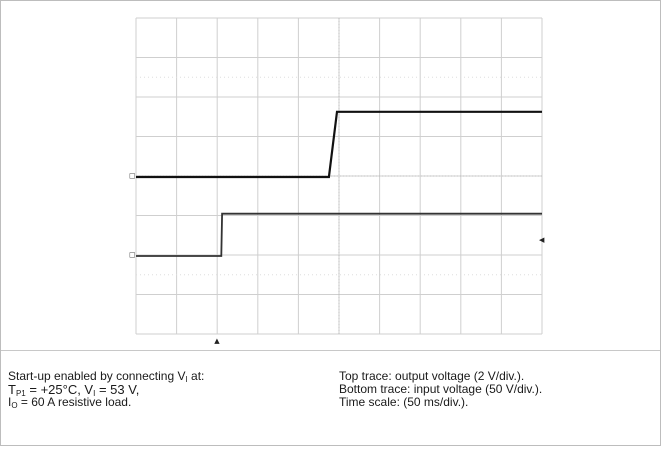  I want to click on caption-line-startup: Start-up enabled by connecting VI at:, so click(106, 376).